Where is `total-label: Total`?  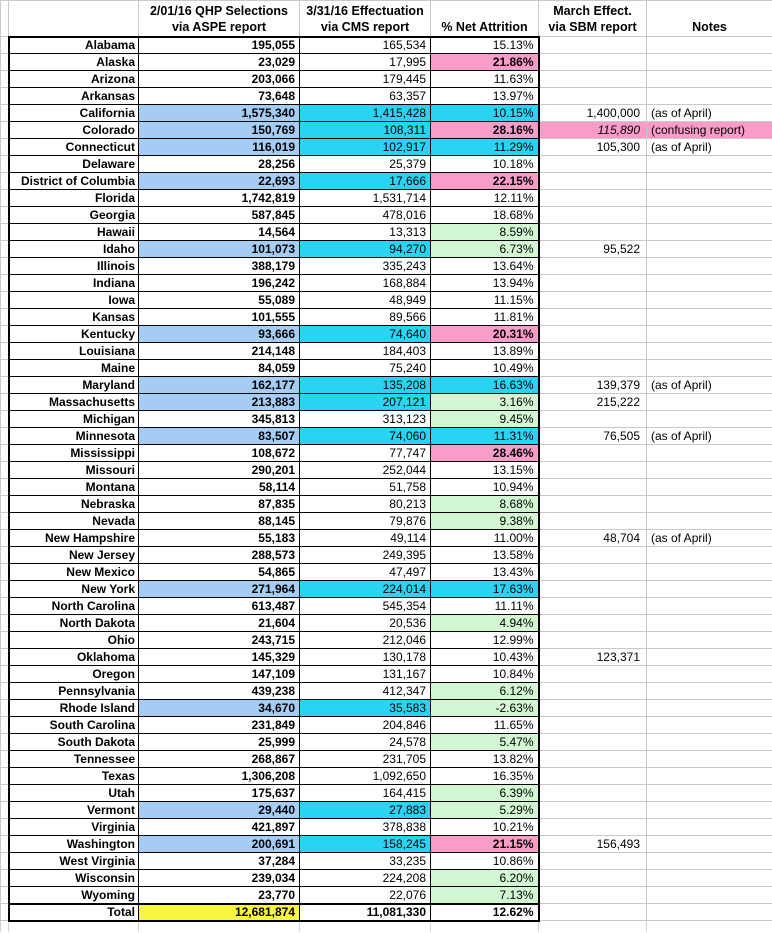
total-label: Total is located at coordinates (73, 912).